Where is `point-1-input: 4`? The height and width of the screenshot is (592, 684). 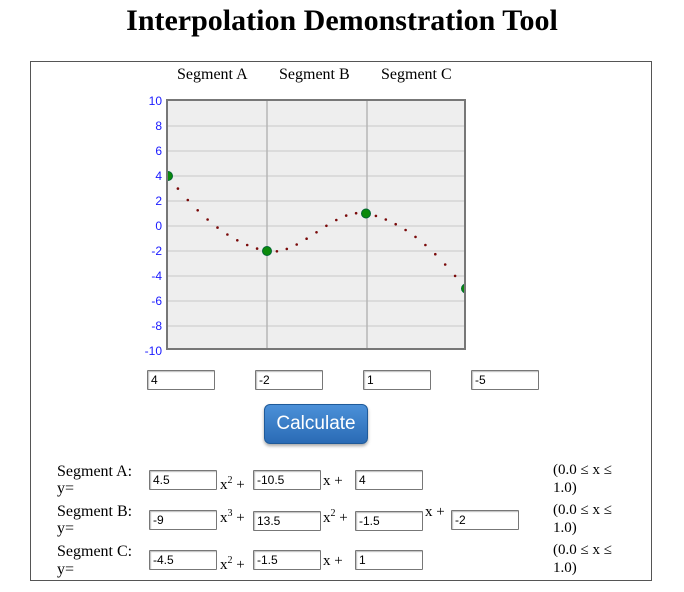 point-1-input: 4 is located at coordinates (181, 380).